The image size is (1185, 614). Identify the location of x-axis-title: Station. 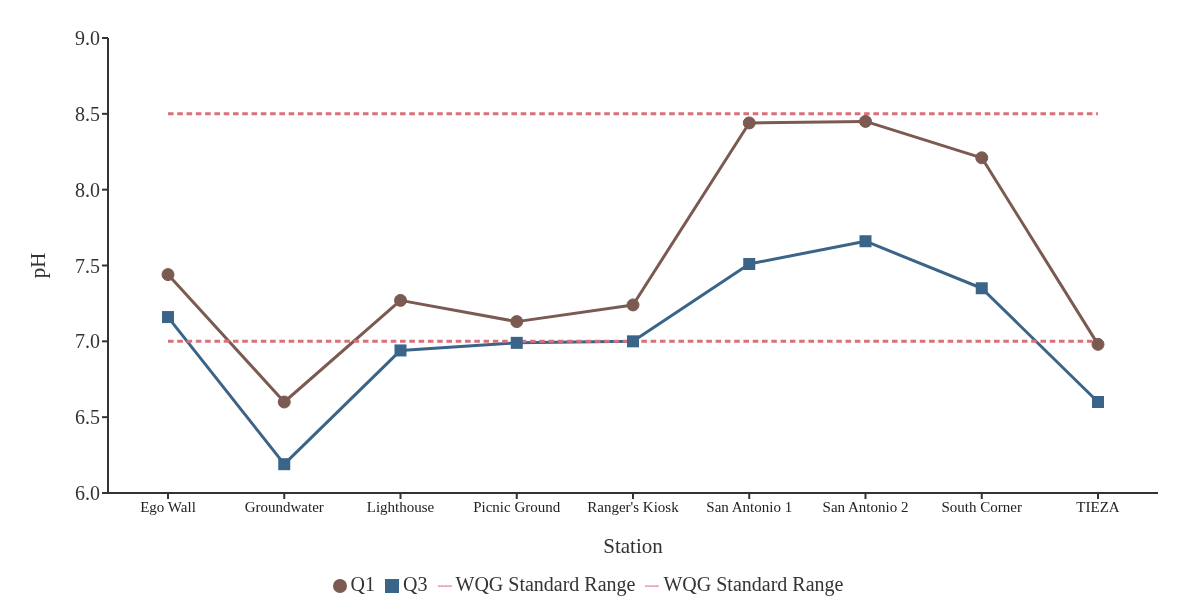
(633, 546).